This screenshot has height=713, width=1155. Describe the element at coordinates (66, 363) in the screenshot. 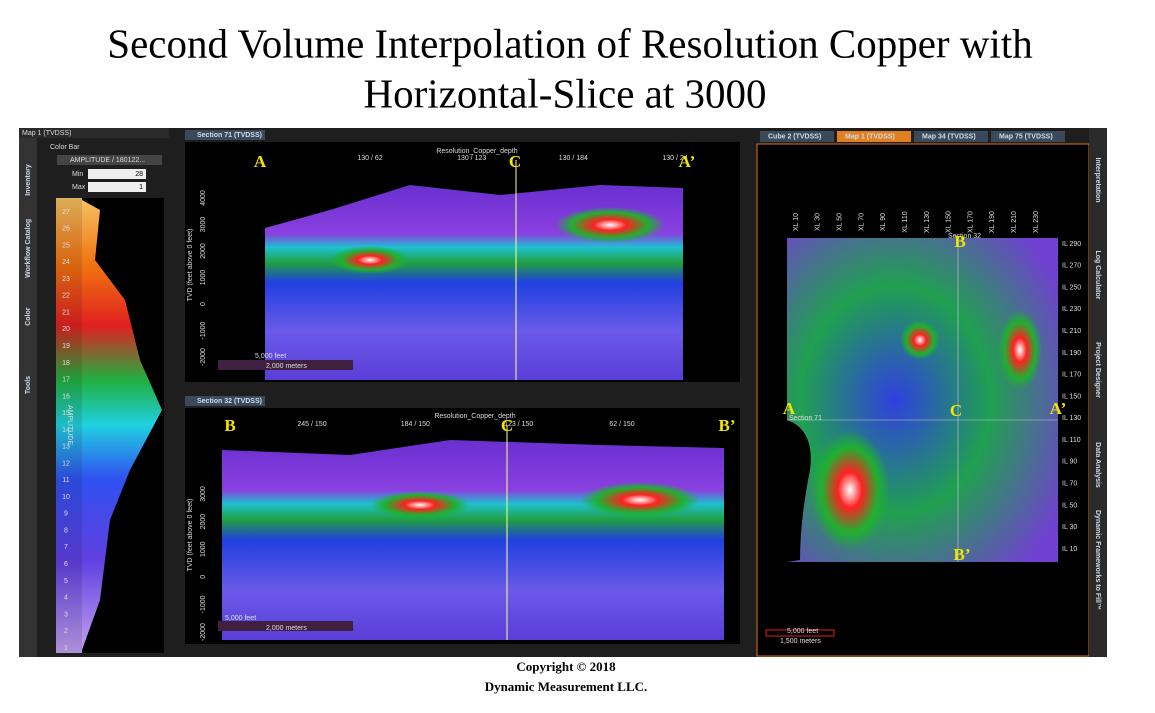

I see `scale-tick: 18` at that location.